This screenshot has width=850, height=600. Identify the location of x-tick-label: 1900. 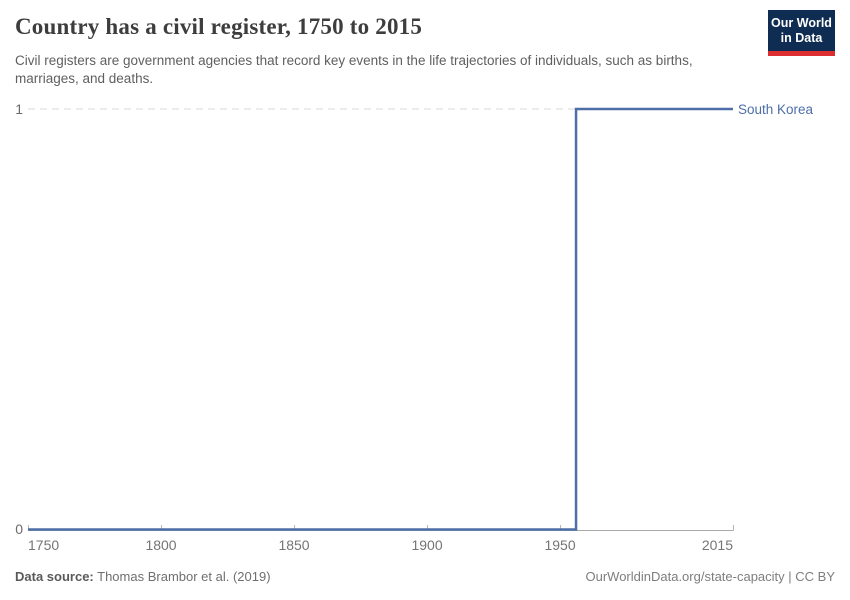
(427, 545).